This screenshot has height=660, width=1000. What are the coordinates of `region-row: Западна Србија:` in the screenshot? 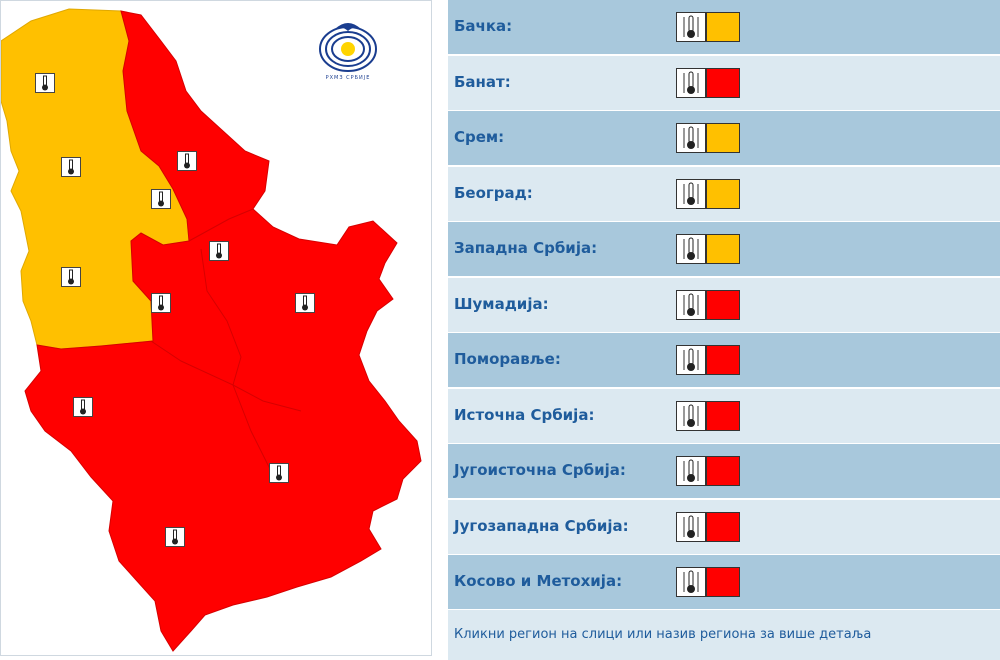 It's located at (724, 249).